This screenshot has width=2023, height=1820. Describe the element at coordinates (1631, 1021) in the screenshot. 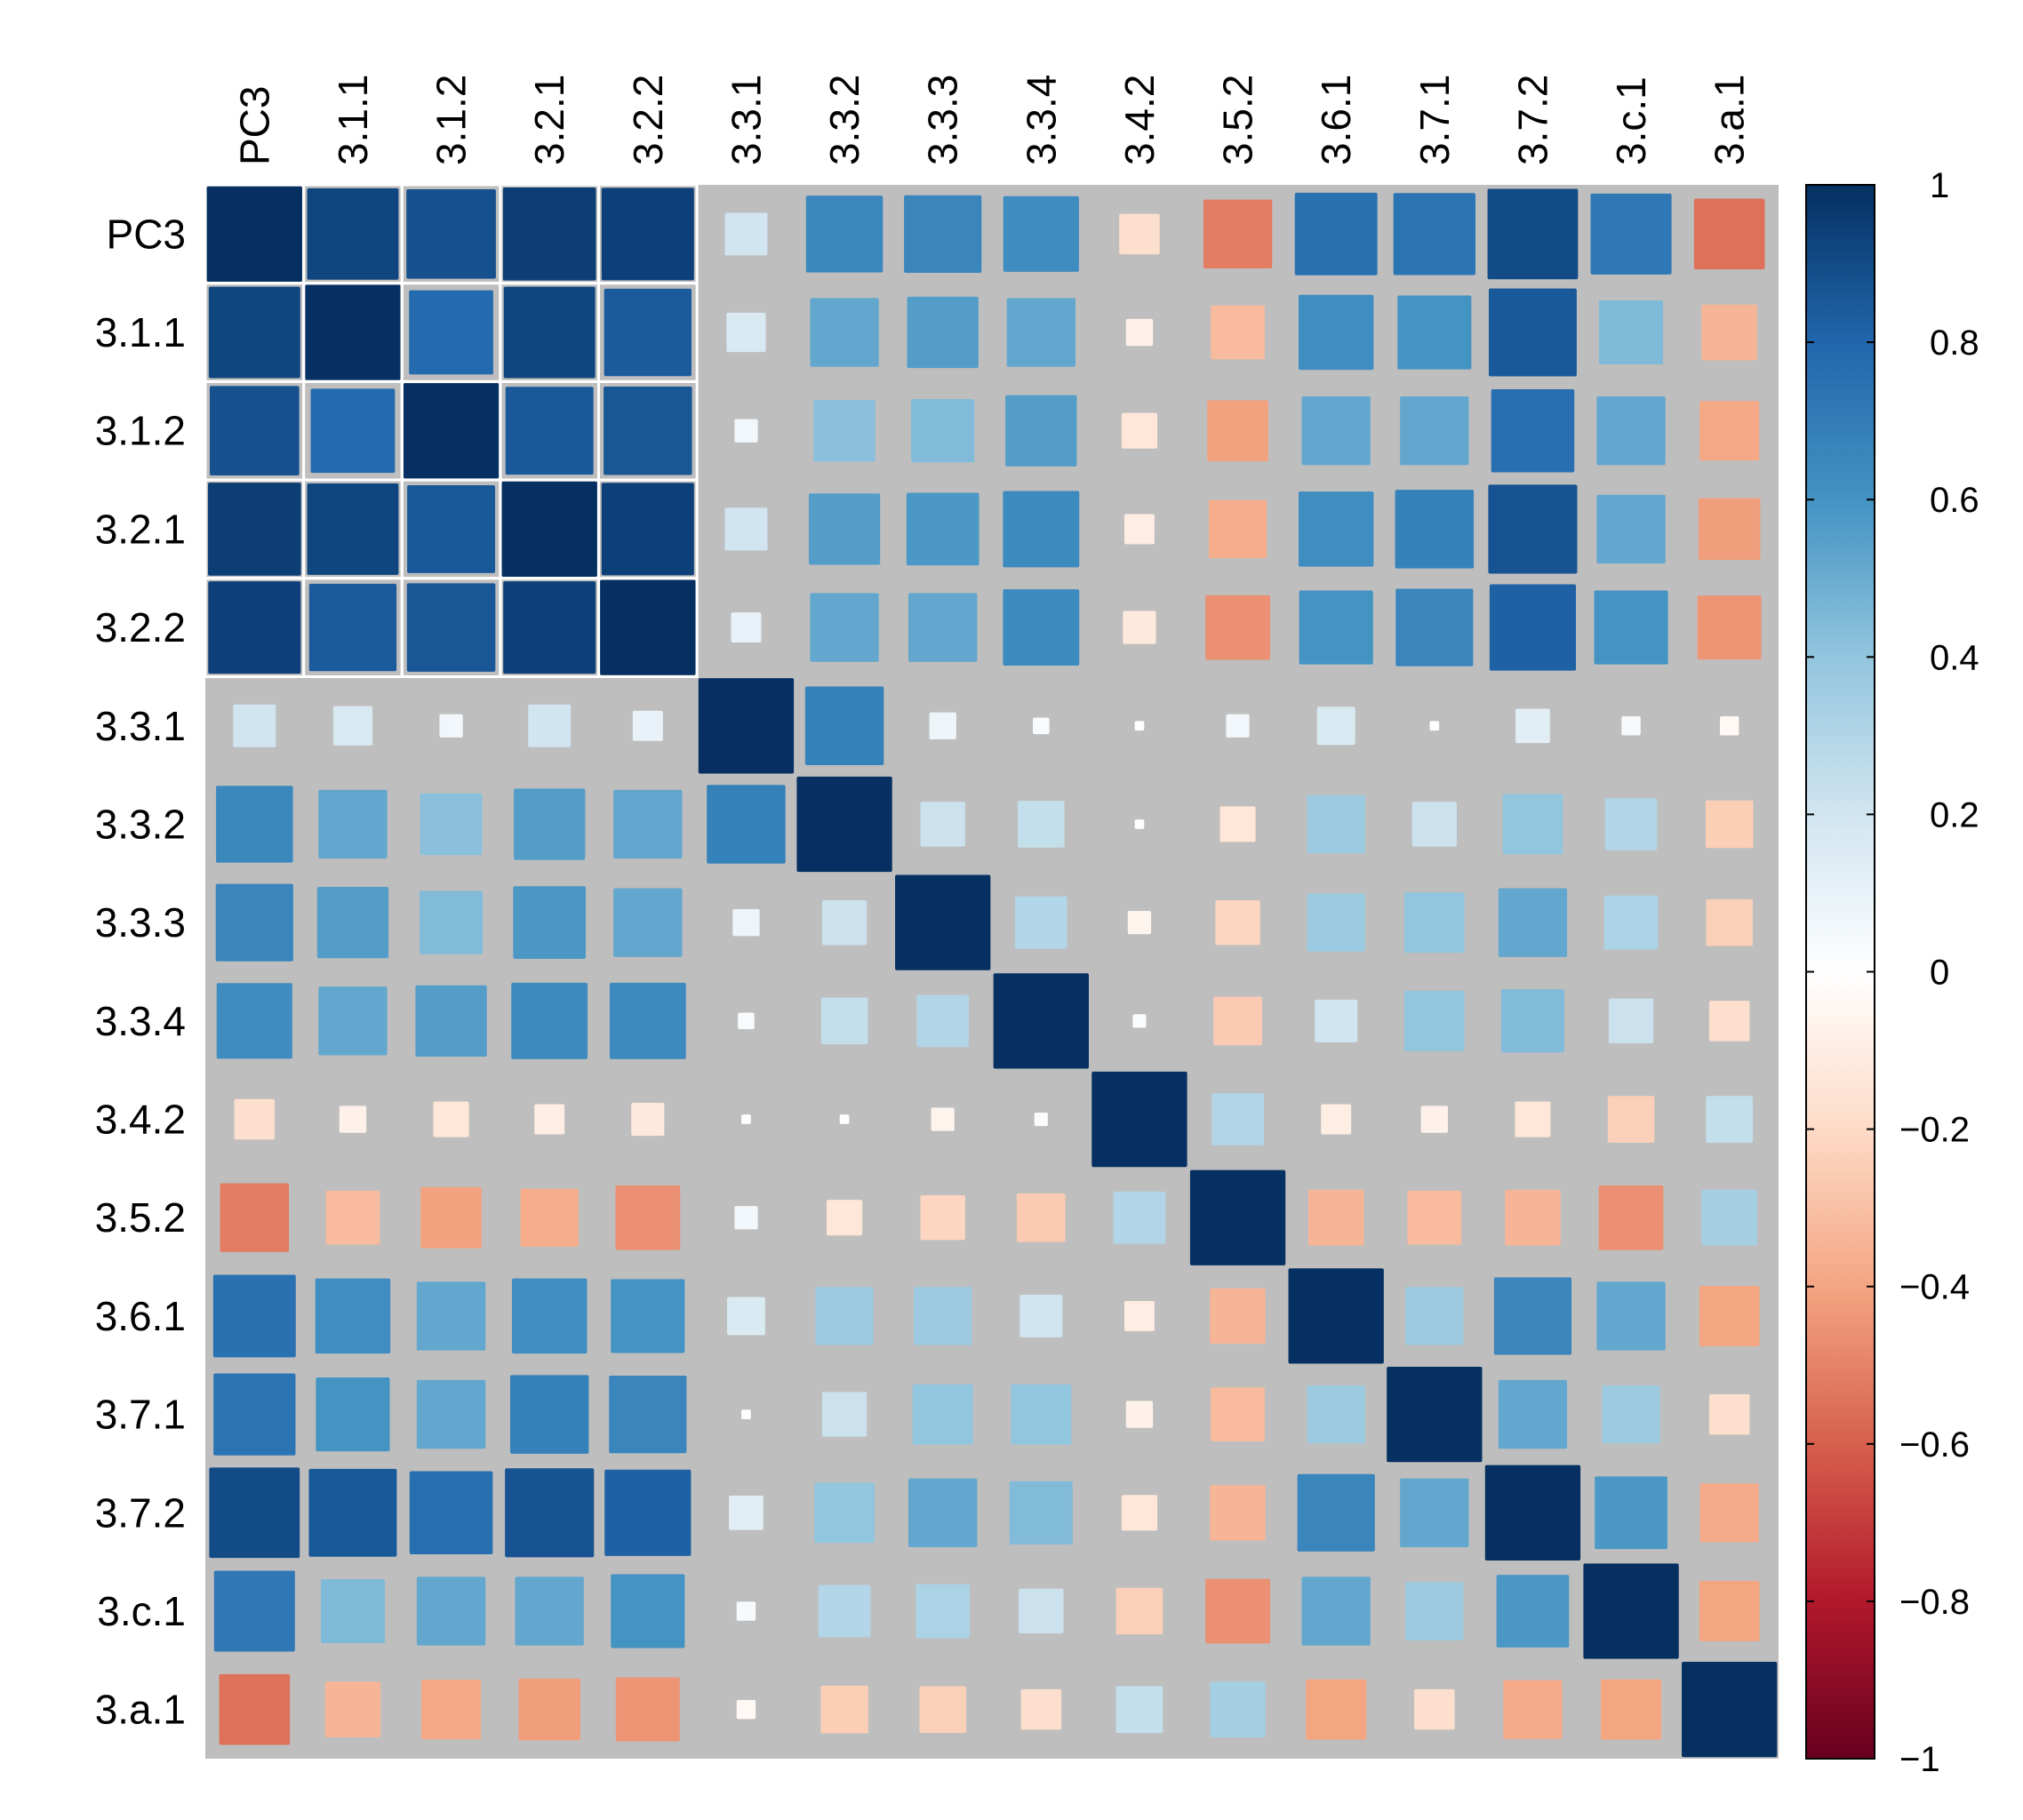

I see `cell-3.3.4-3.c.1` at that location.